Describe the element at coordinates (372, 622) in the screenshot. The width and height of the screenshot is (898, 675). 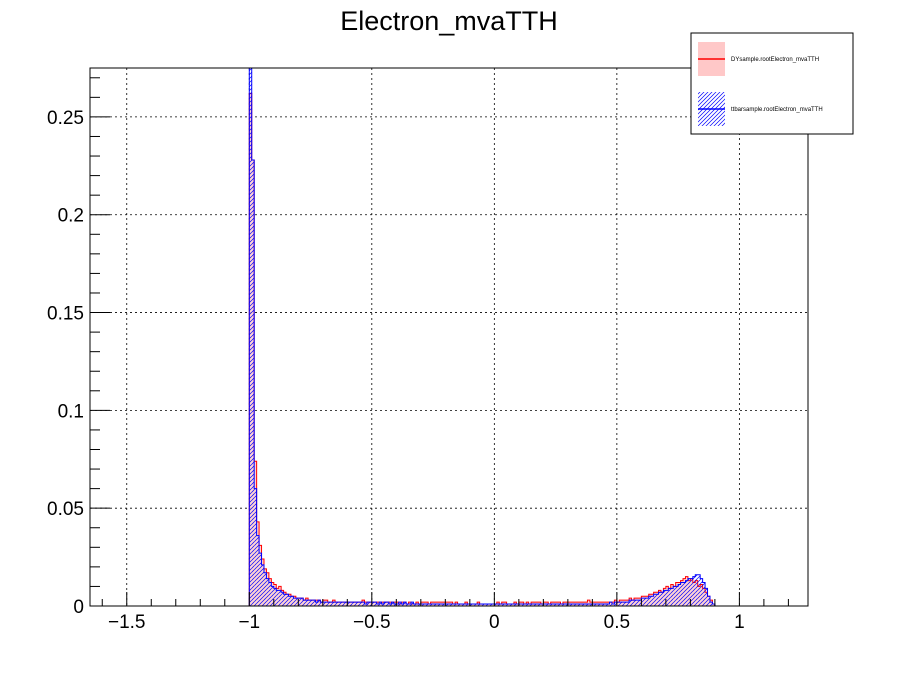
I see `x-tick-label: −0.5` at that location.